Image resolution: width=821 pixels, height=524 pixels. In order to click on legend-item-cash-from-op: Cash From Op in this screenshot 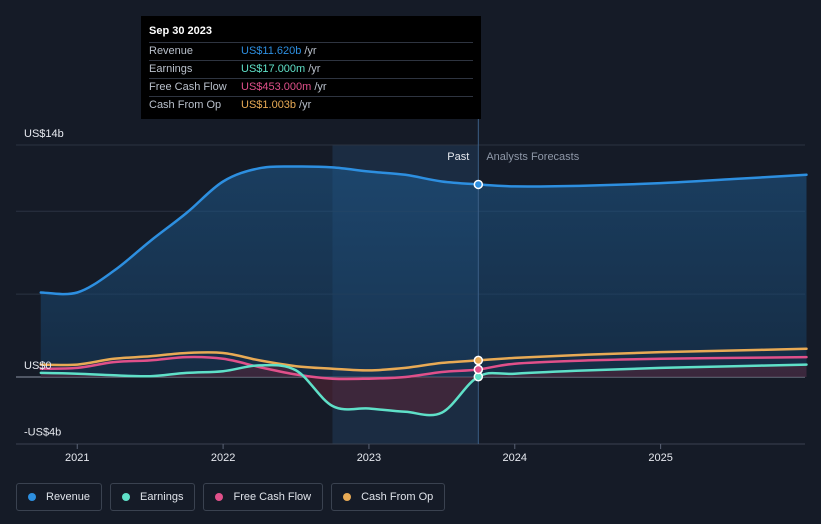, I will do `click(388, 497)`.